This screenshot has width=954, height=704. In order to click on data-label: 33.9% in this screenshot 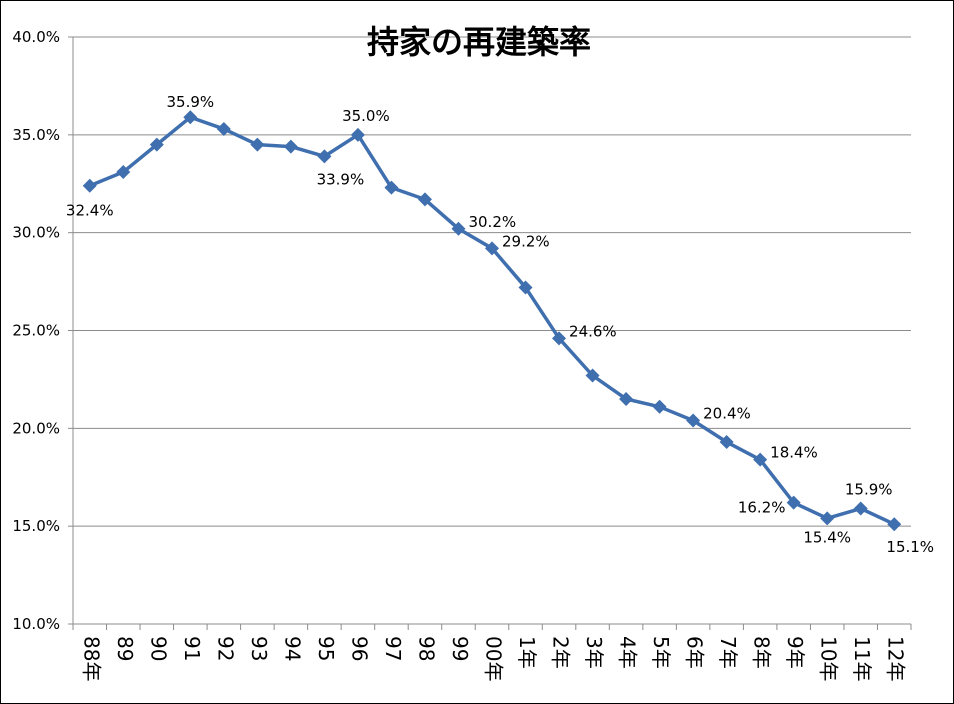, I will do `click(341, 179)`.